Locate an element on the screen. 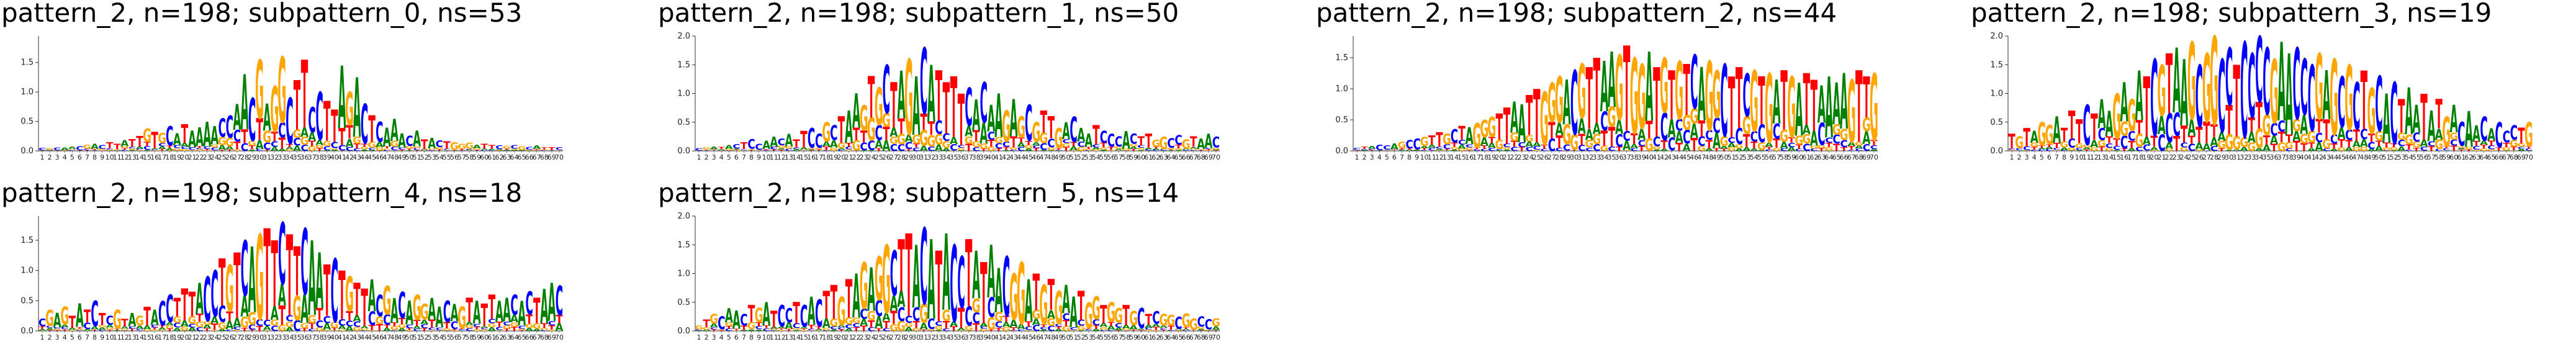  y-tick-label: 0.5 is located at coordinates (27, 122).